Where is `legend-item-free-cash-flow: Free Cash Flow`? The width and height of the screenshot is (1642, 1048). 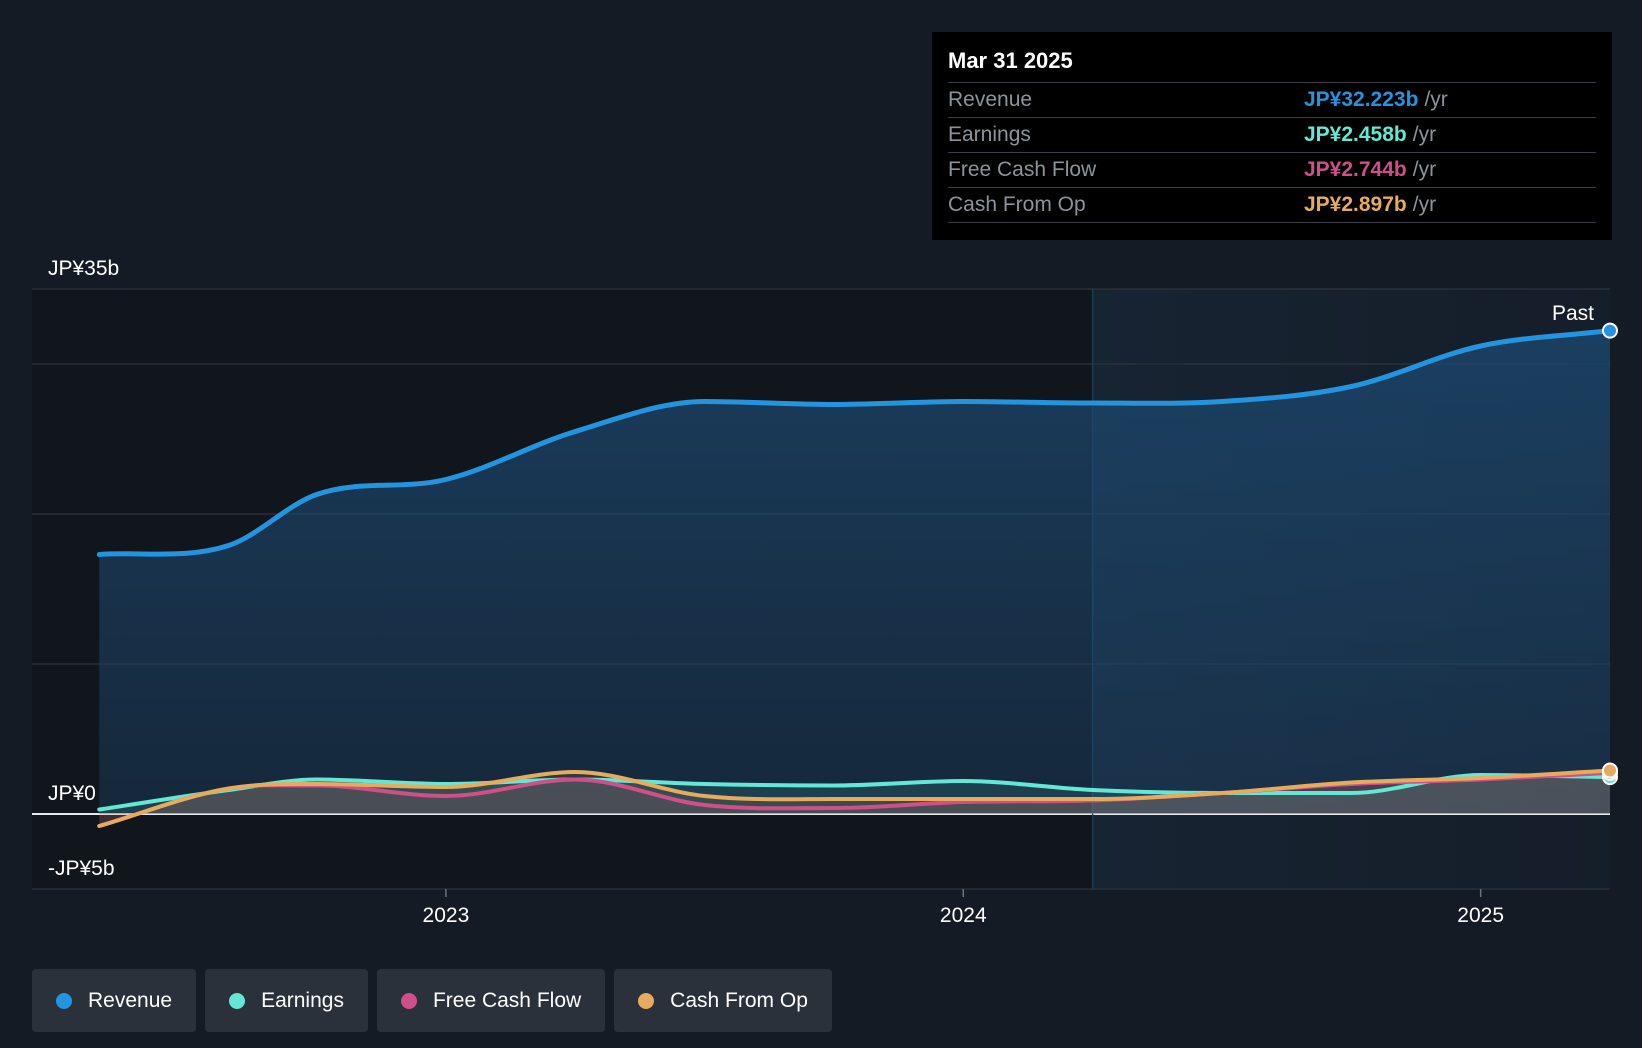
legend-item-free-cash-flow: Free Cash Flow is located at coordinates (491, 1000).